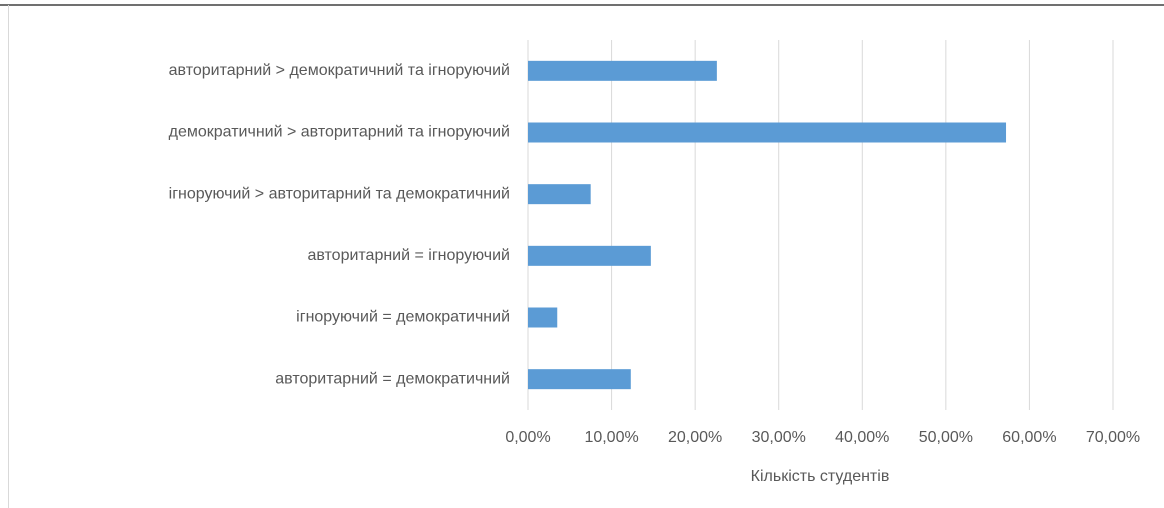  Describe the element at coordinates (820, 476) in the screenshot. I see `x-axis-title: Кількість студентів` at that location.